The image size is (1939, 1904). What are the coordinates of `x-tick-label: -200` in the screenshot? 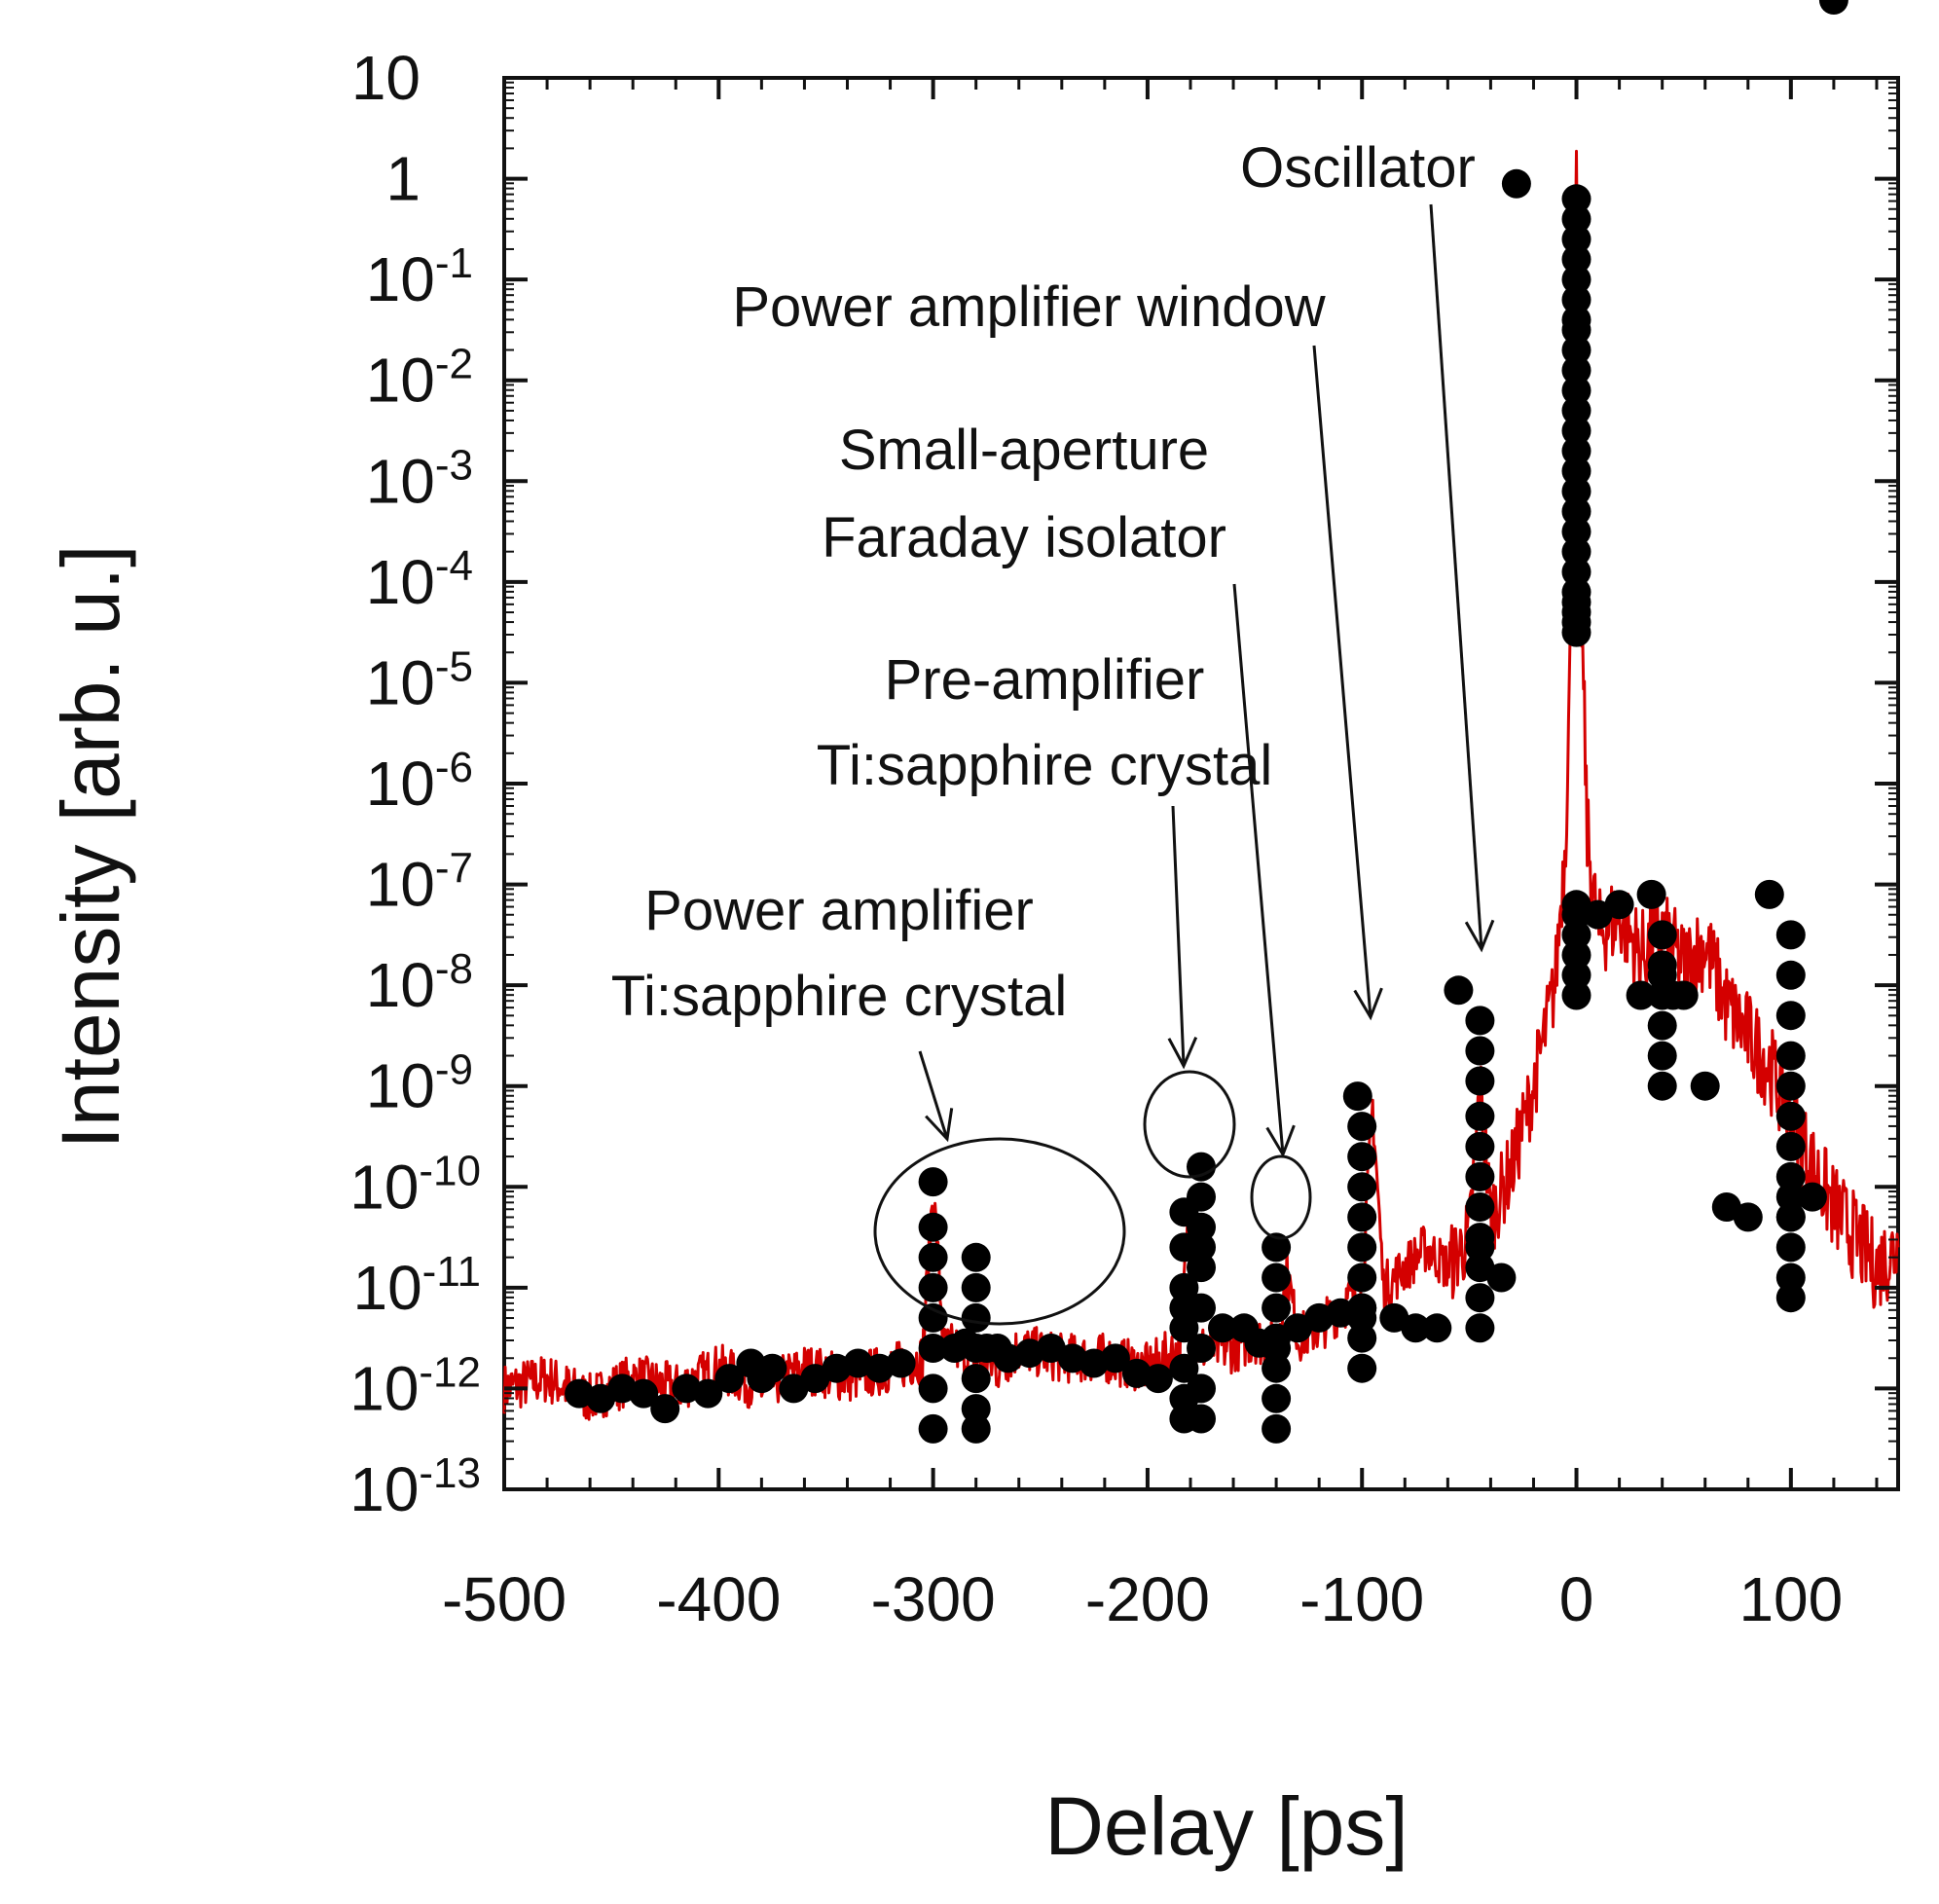 It's located at (1147, 1599).